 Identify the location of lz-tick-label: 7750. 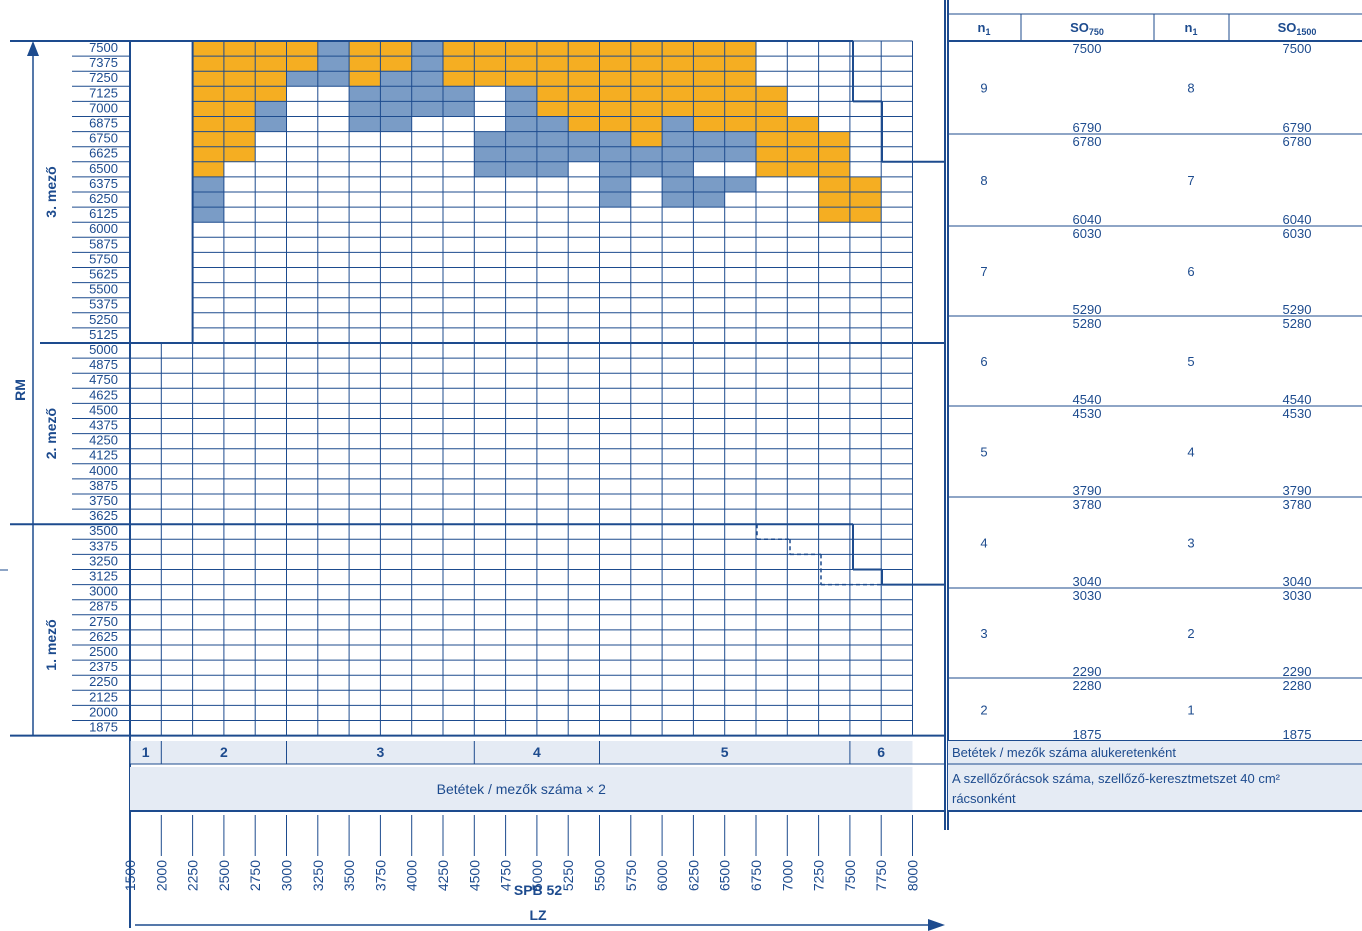
(881, 875).